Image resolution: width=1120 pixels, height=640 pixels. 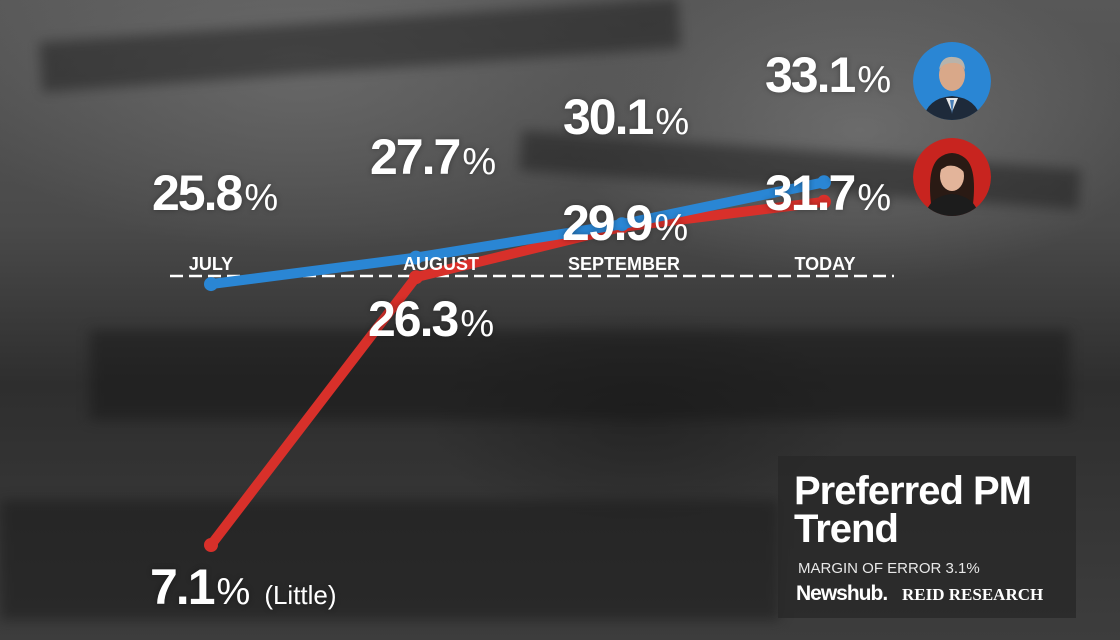 What do you see at coordinates (973, 594) in the screenshot?
I see `reid-research-logo: REID RESEARCH` at bounding box center [973, 594].